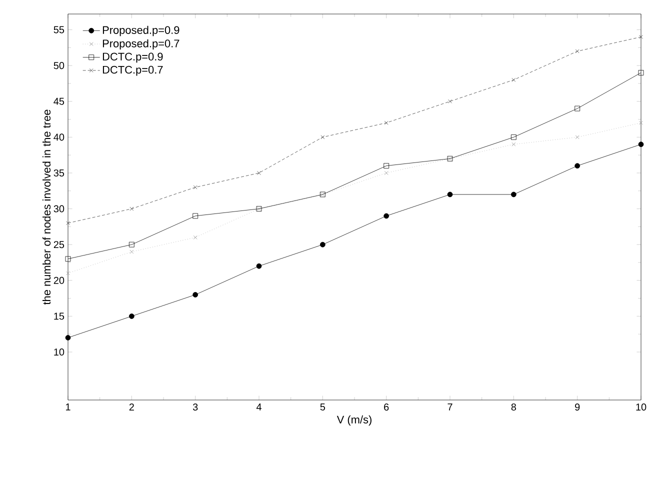 This screenshot has width=649, height=494. Describe the element at coordinates (68, 407) in the screenshot. I see `x-tick-label: 1` at that location.